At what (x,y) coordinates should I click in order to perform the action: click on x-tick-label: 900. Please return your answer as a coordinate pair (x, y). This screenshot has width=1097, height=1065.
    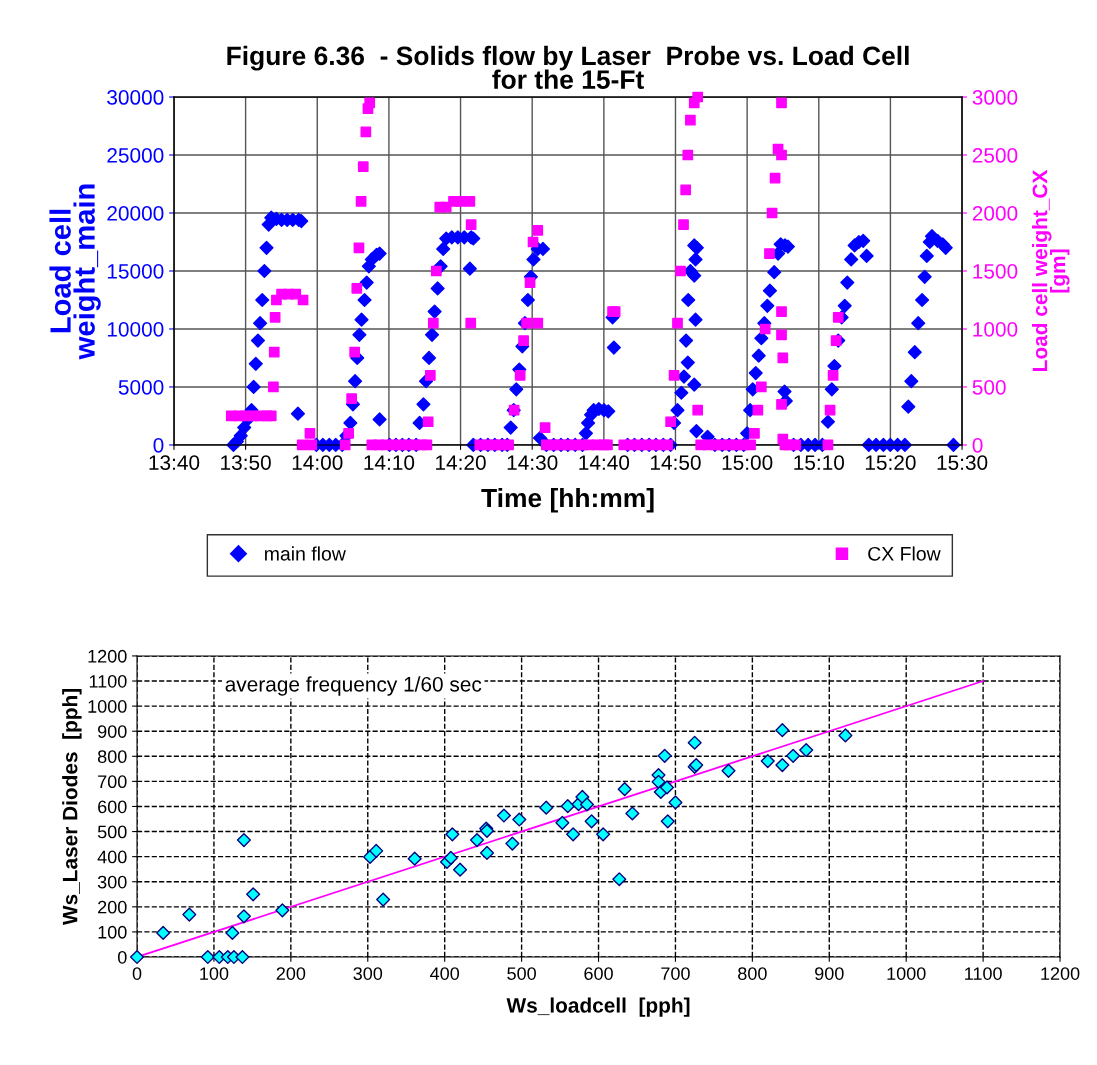
    Looking at the image, I should click on (829, 973).